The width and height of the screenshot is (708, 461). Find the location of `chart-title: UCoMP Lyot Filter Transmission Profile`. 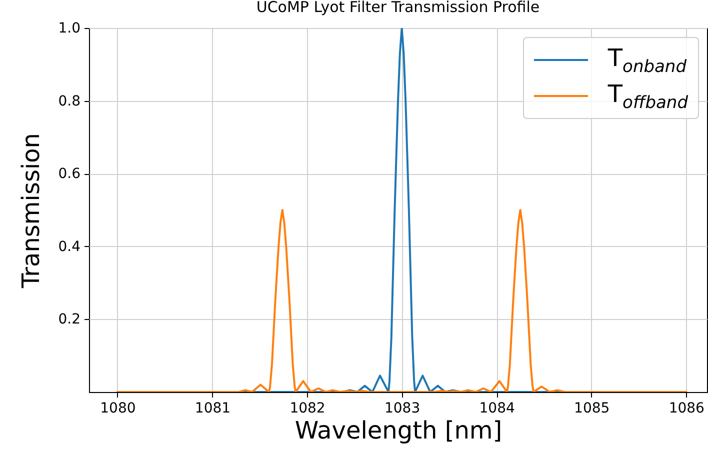

chart-title: UCoMP Lyot Filter Transmission Profile is located at coordinates (398, 8).